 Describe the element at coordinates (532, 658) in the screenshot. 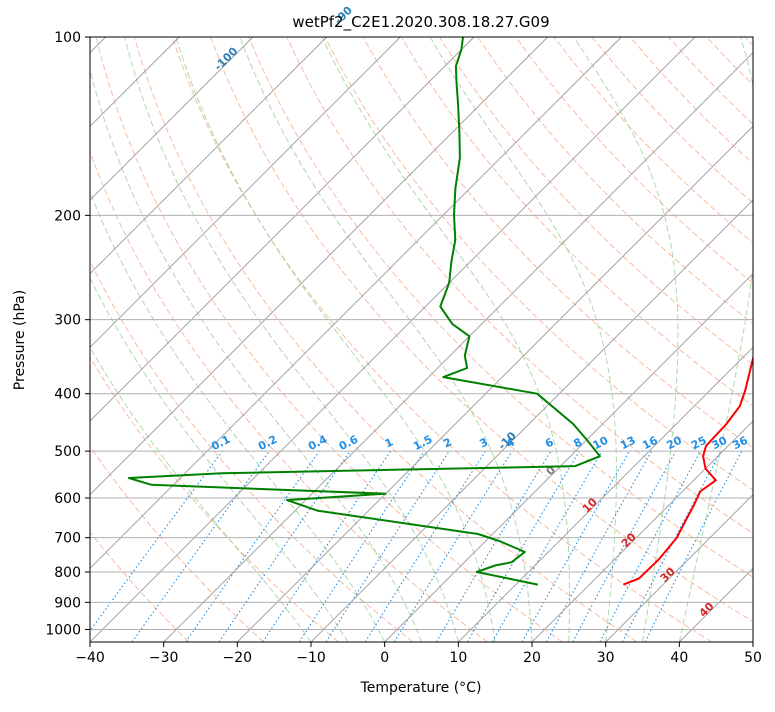

I see `x-tick-label: 20` at that location.